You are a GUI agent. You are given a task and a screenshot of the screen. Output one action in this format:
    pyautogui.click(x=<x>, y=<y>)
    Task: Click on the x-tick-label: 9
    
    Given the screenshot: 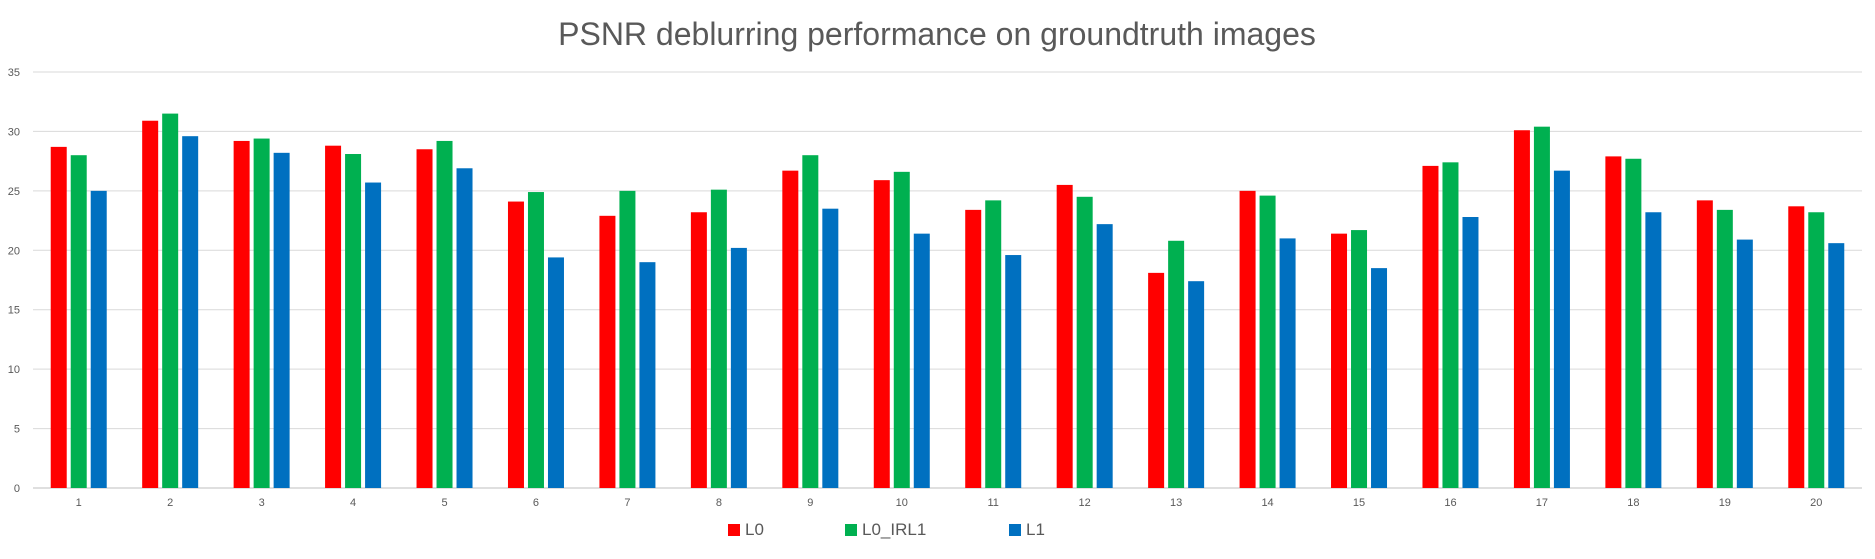 What is the action you would take?
    pyautogui.click(x=810, y=503)
    